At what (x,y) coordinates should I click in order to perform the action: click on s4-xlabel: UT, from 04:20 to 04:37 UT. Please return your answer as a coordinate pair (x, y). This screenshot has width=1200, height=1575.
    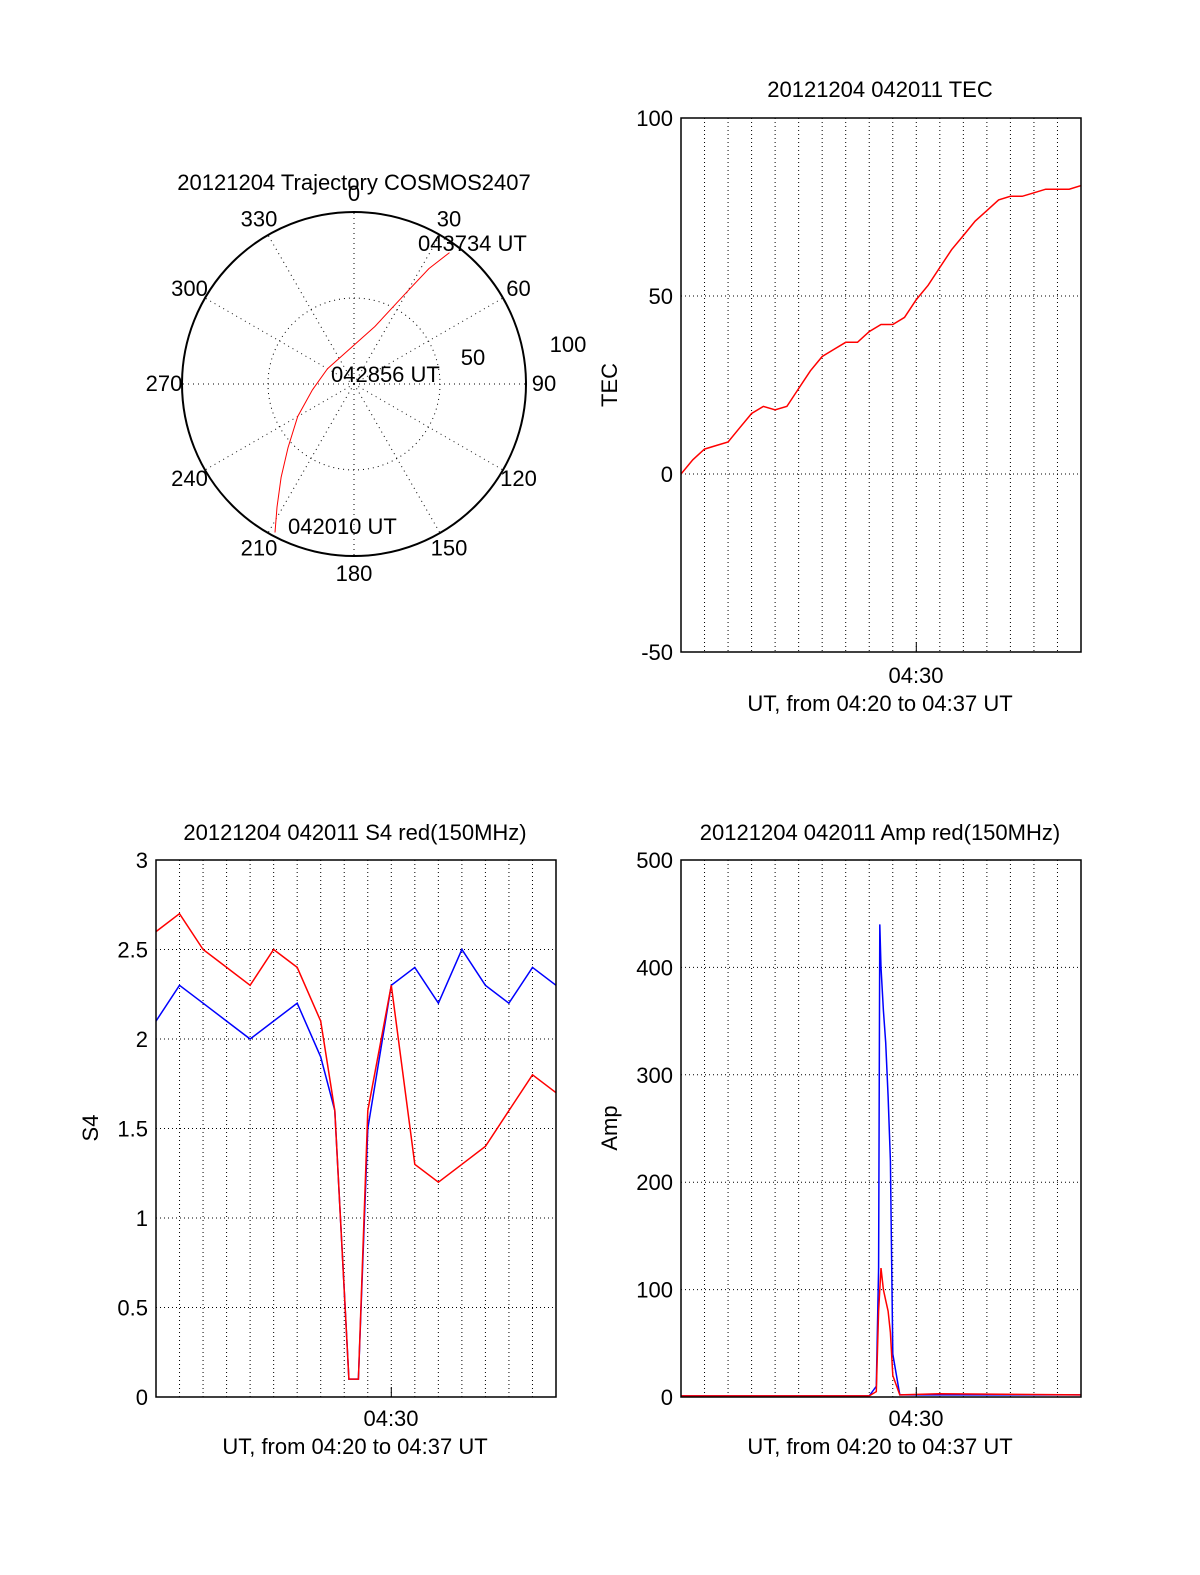
    Looking at the image, I should click on (354, 1446).